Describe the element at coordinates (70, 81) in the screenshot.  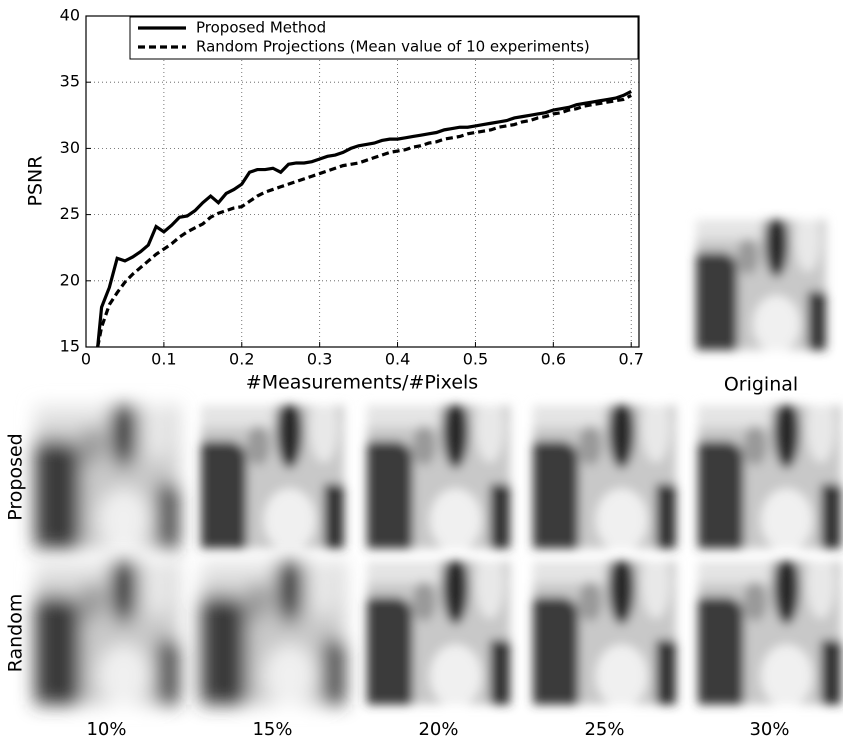
I see `y-tick-label: 35` at that location.